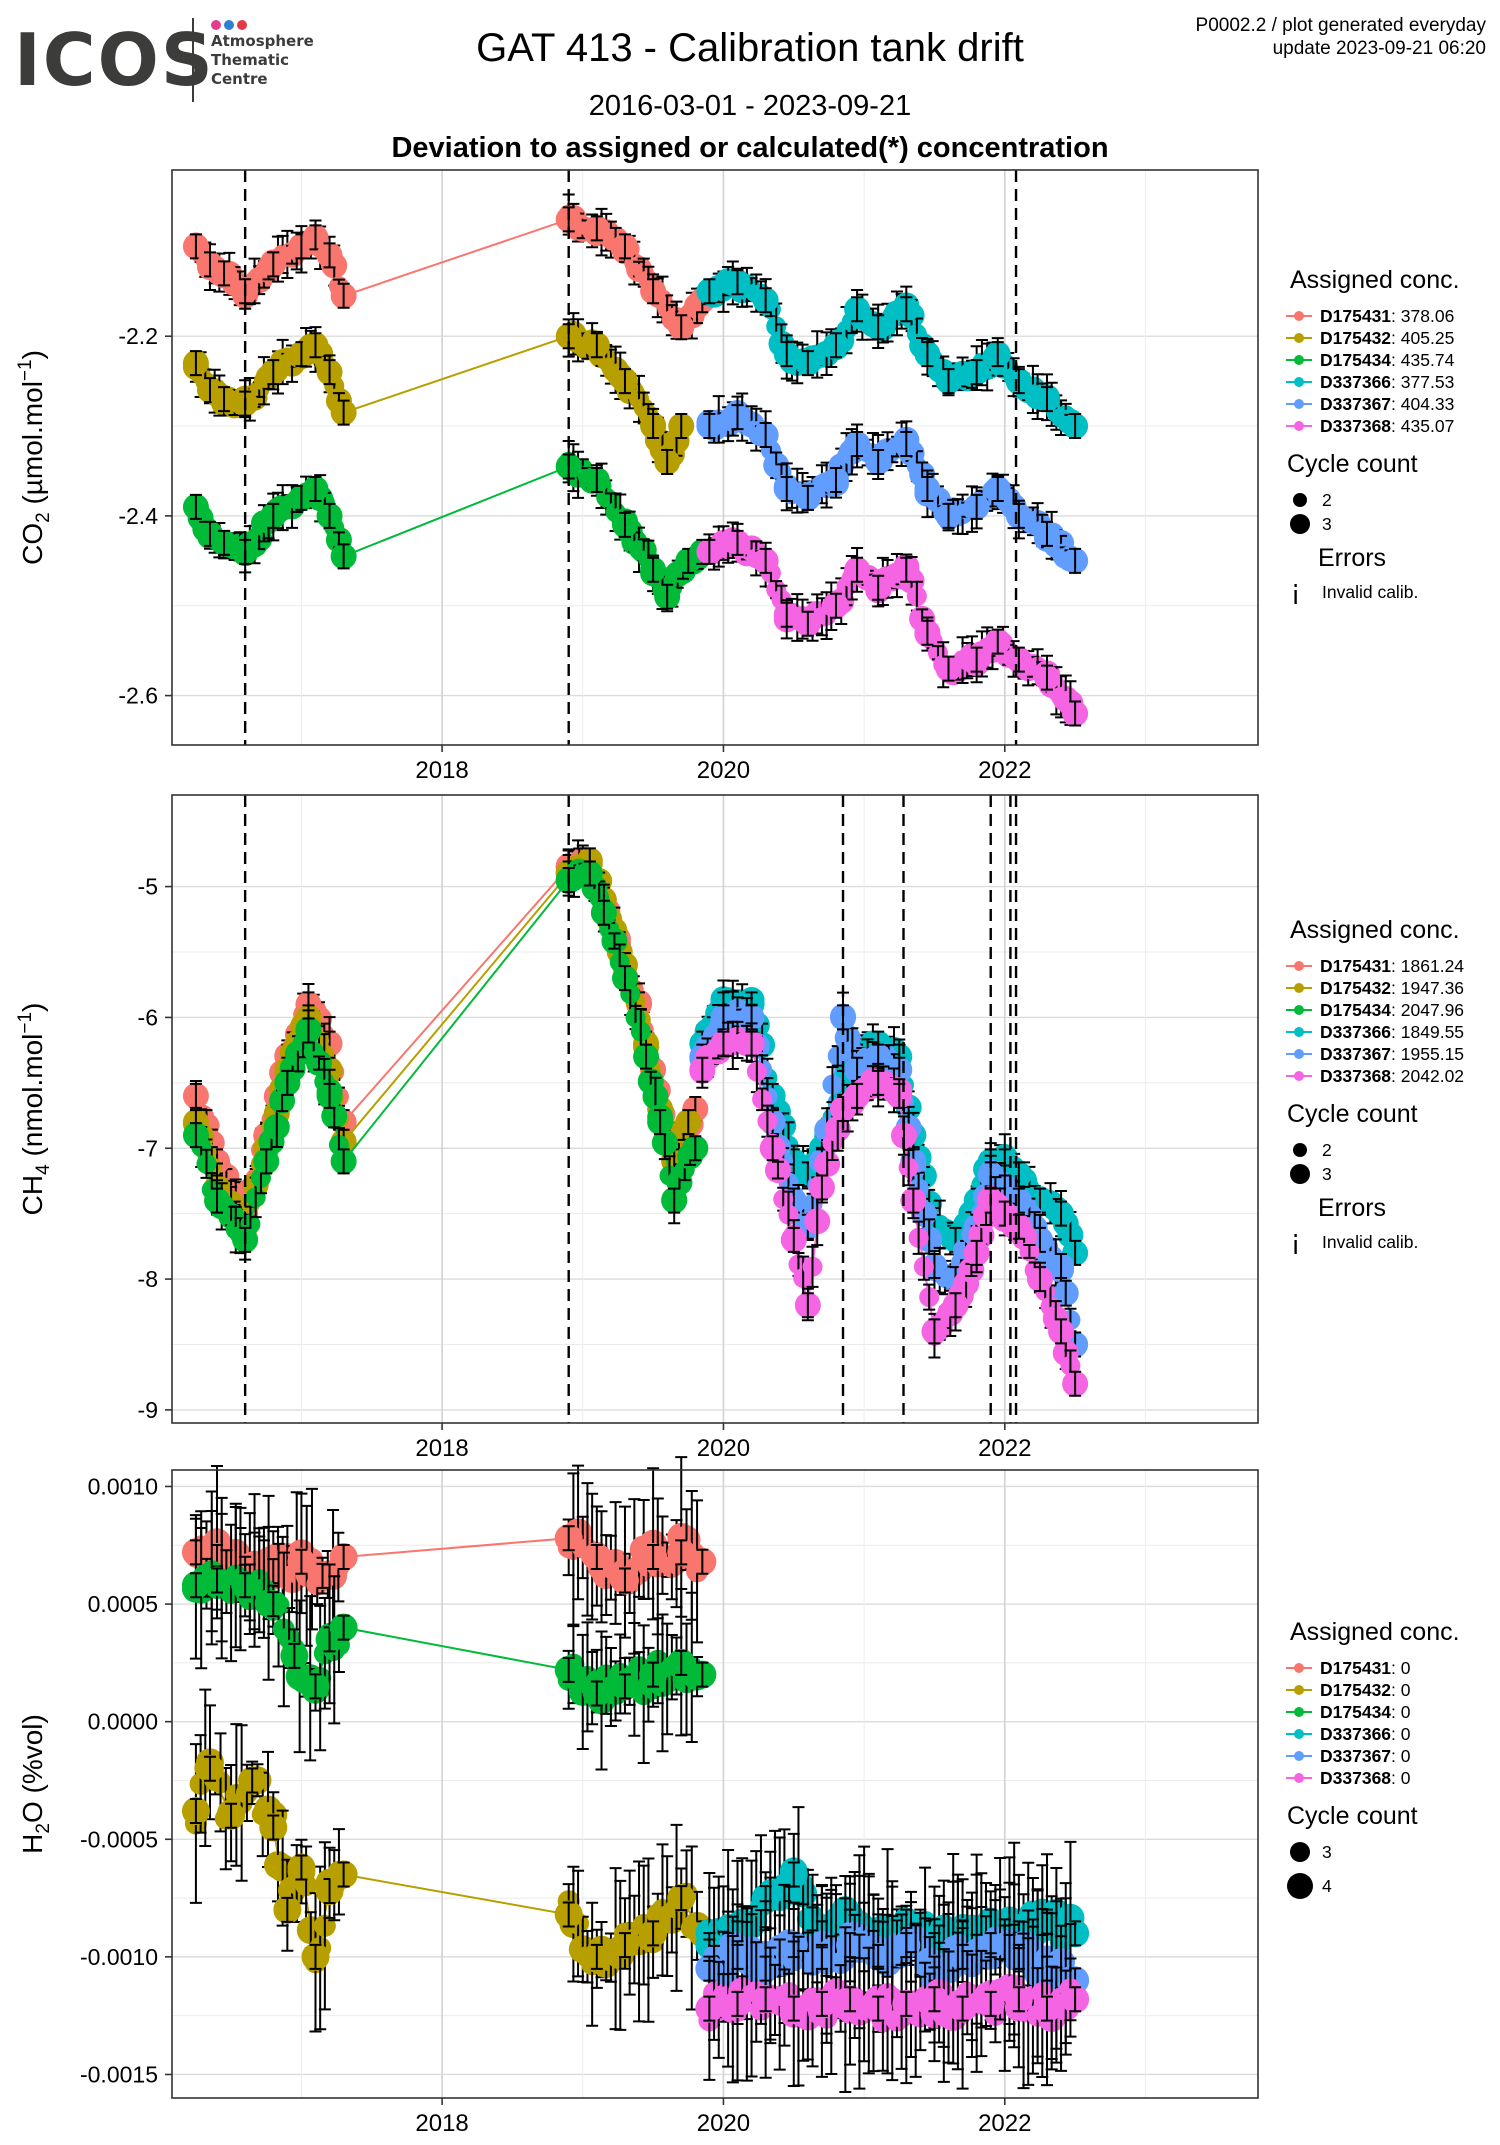 The height and width of the screenshot is (2145, 1500). What do you see at coordinates (1355, 1076) in the screenshot?
I see `legend-tank: D337368` at bounding box center [1355, 1076].